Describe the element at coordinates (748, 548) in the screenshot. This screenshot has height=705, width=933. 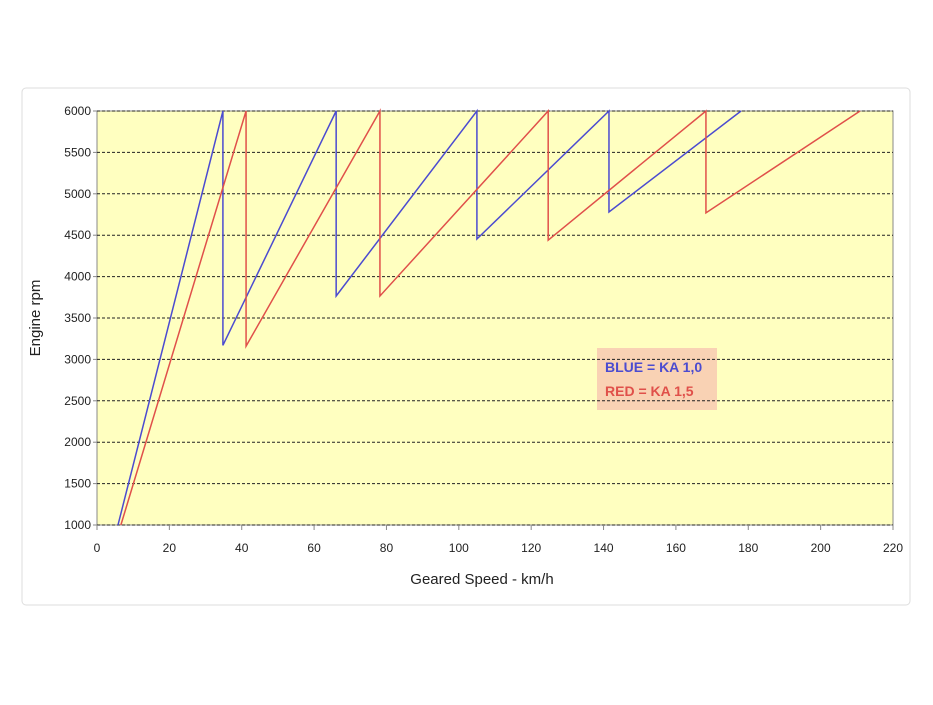
I see `x-tick-label: 180` at that location.